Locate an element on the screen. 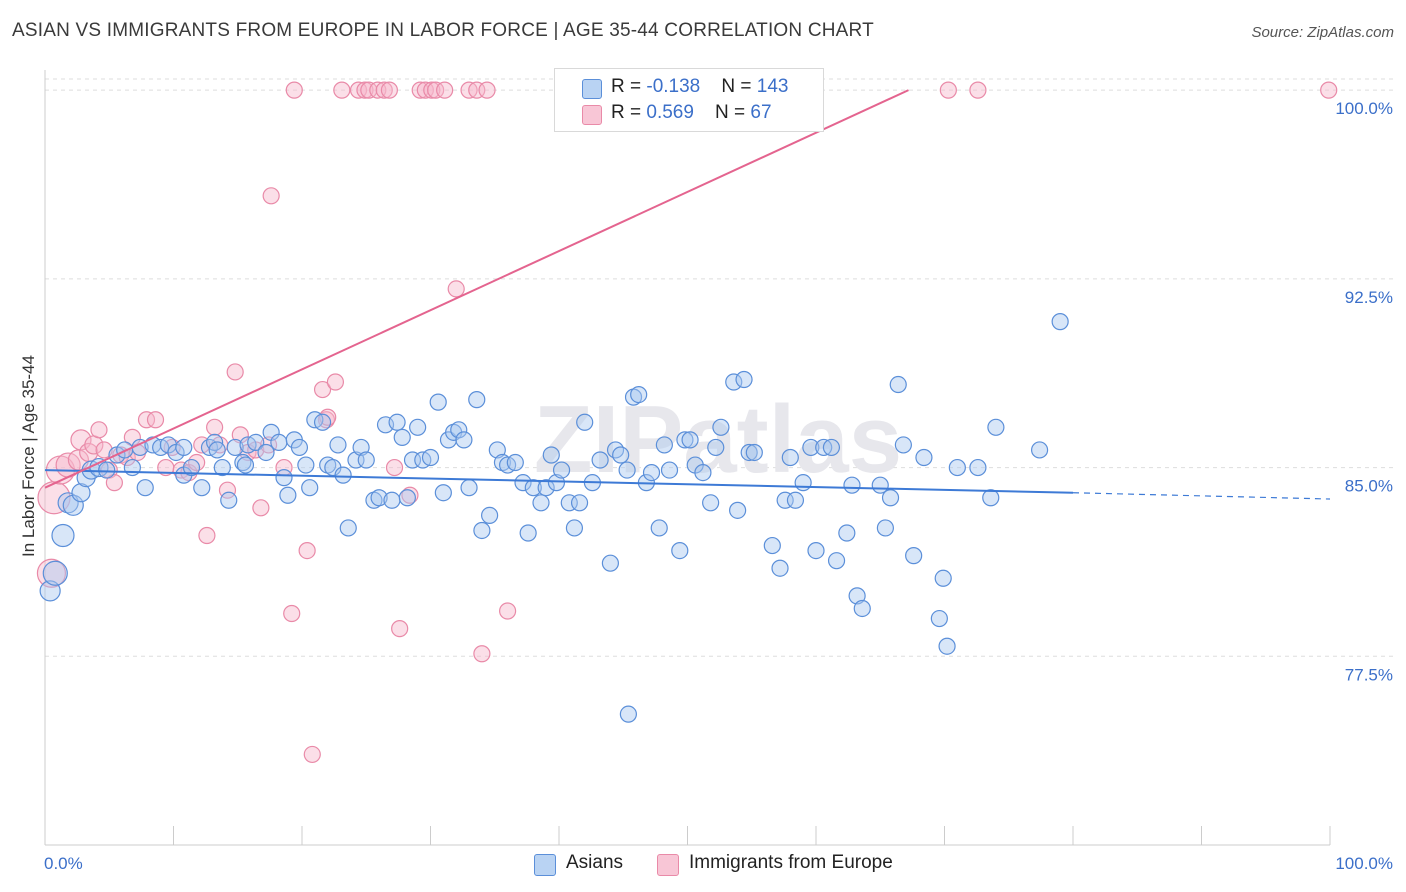  x-tick-label: 0.0% is located at coordinates (63, 863).